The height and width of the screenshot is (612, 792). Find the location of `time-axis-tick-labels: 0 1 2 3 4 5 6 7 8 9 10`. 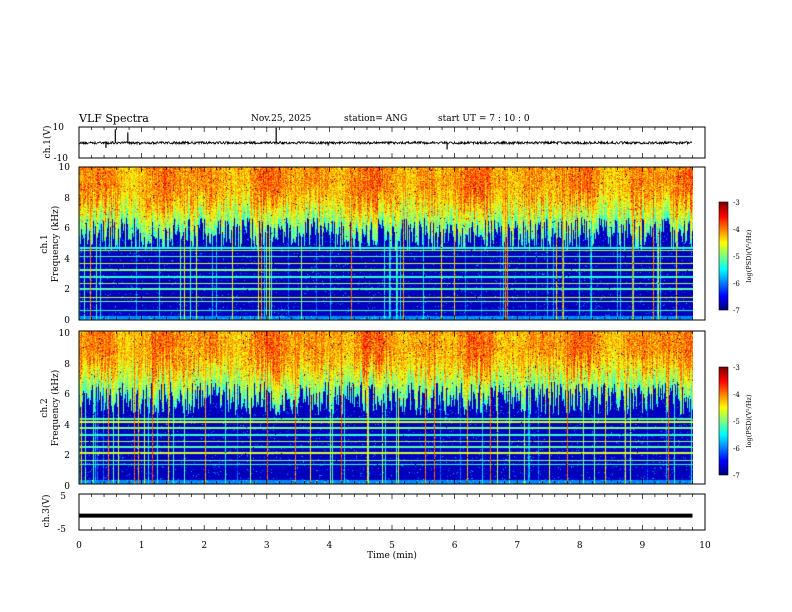

time-axis-tick-labels: 0 1 2 3 4 5 6 7 8 9 10 is located at coordinates (393, 546).